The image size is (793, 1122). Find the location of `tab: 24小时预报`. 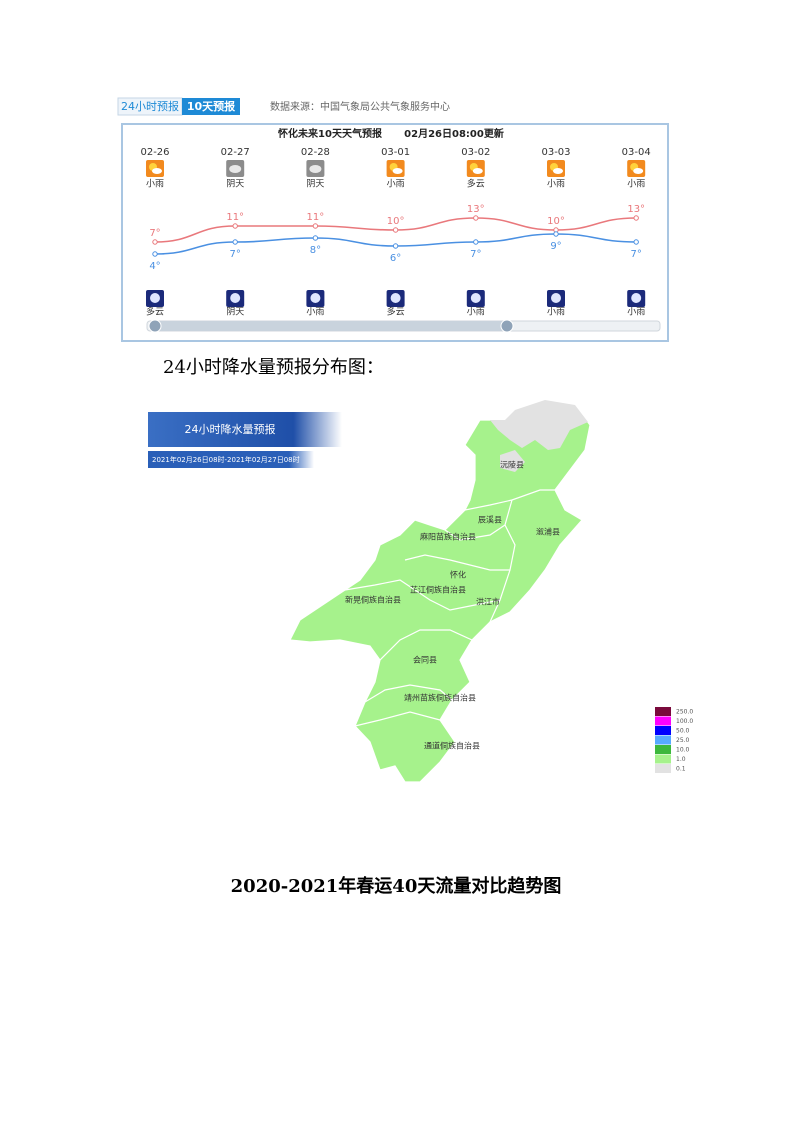

tab: 24小时预报 is located at coordinates (150, 106).